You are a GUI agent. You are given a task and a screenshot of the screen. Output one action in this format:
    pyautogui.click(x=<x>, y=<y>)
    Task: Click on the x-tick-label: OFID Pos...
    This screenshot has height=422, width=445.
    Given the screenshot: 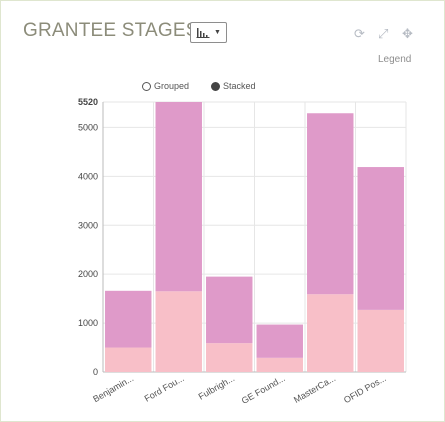 What is the action you would take?
    pyautogui.click(x=365, y=389)
    